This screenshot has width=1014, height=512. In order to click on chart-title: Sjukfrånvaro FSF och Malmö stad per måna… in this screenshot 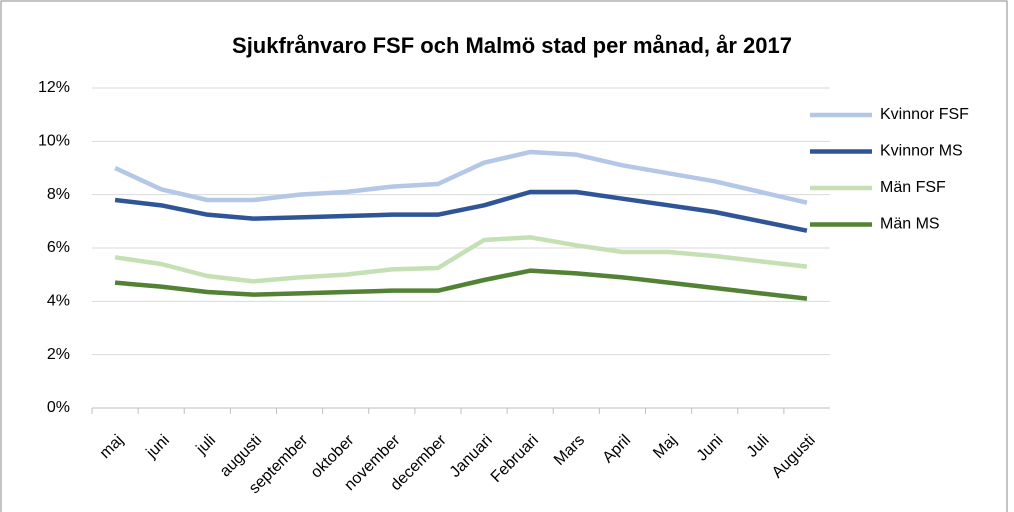, I will do `click(512, 45)`.